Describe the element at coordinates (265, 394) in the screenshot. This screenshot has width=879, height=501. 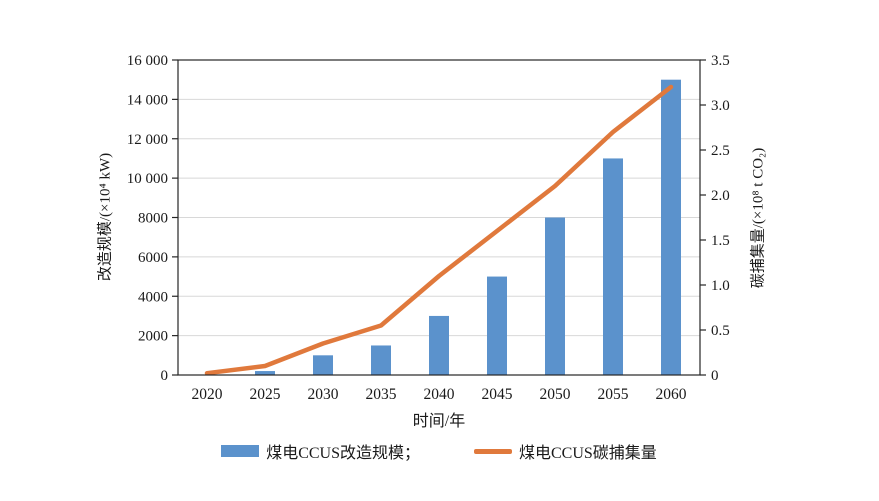
I see `x-tick-label: 2025` at that location.